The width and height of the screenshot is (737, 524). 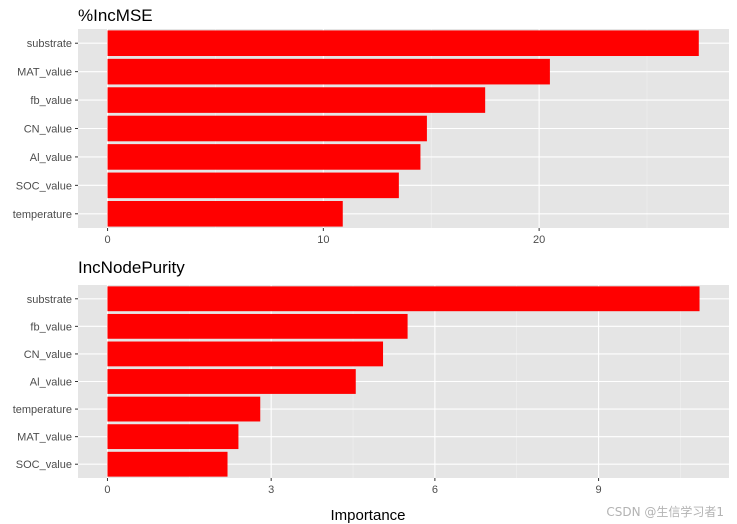 What do you see at coordinates (271, 490) in the screenshot?
I see `x-tick-label: 3` at bounding box center [271, 490].